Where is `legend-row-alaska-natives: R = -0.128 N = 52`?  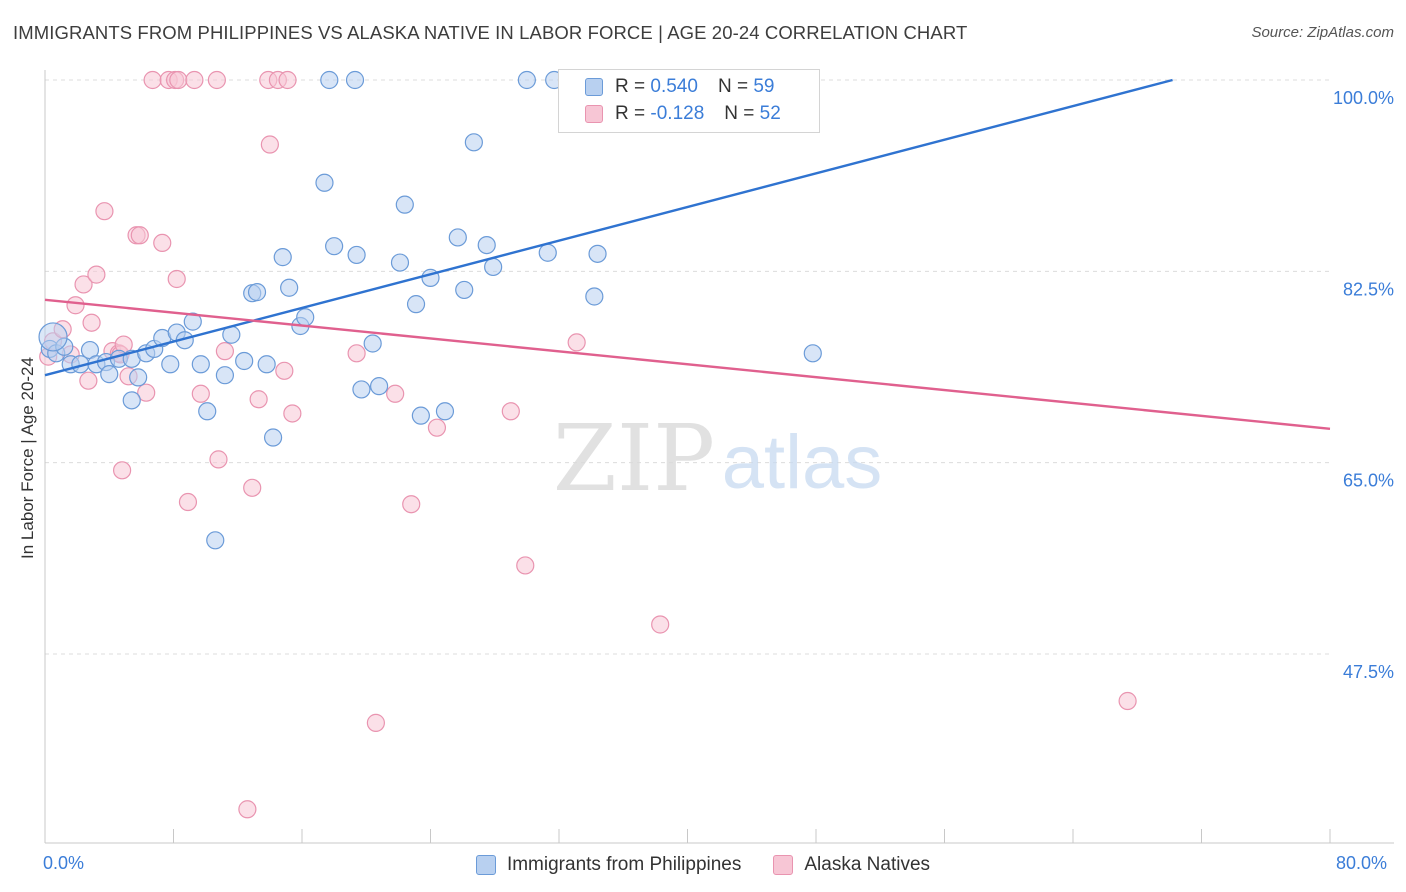 legend-row-alaska-natives: R = -0.128 N = 52 is located at coordinates (683, 114).